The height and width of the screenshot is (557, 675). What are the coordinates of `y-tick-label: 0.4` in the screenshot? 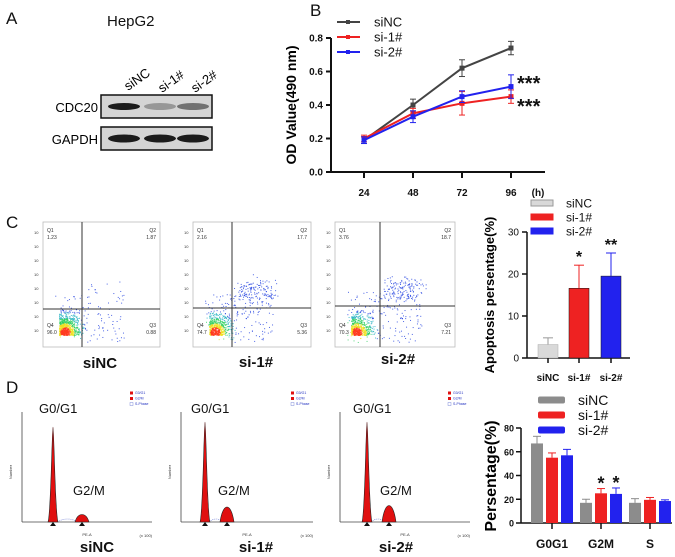 It's located at (316, 106).